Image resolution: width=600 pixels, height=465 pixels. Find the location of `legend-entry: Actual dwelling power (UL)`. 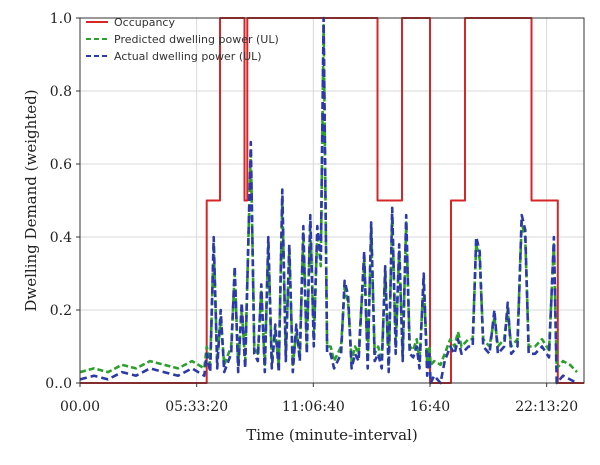

legend-entry: Actual dwelling power (UL) is located at coordinates (188, 56).